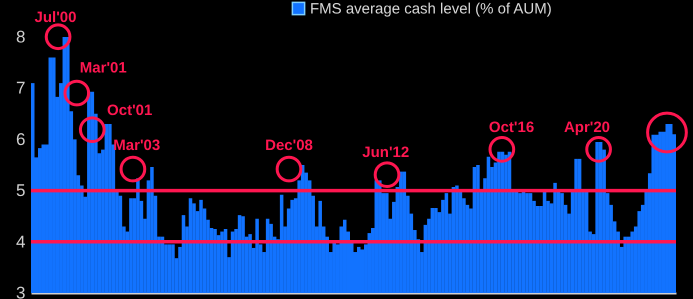  Describe the element at coordinates (21, 291) in the screenshot. I see `y-tick-label: 3` at that location.